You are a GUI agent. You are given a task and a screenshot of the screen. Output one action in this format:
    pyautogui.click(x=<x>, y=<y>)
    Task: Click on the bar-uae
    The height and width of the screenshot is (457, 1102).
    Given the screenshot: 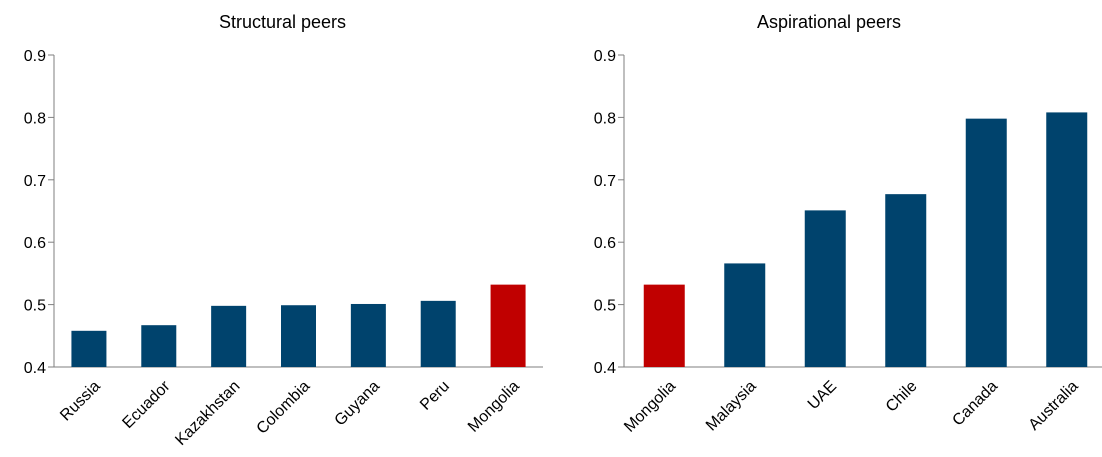 What is the action you would take?
    pyautogui.click(x=825, y=288)
    